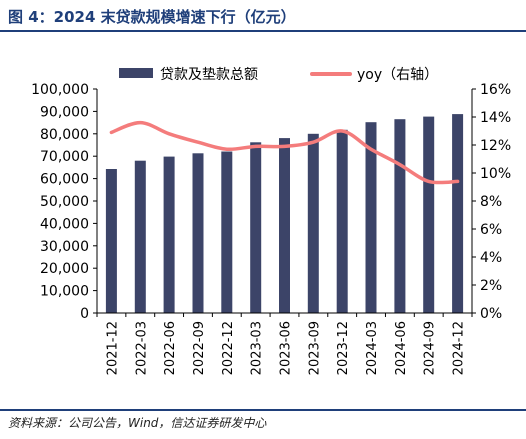  What do you see at coordinates (491, 202) in the screenshot?
I see `right-tick-label: 8%` at bounding box center [491, 202].